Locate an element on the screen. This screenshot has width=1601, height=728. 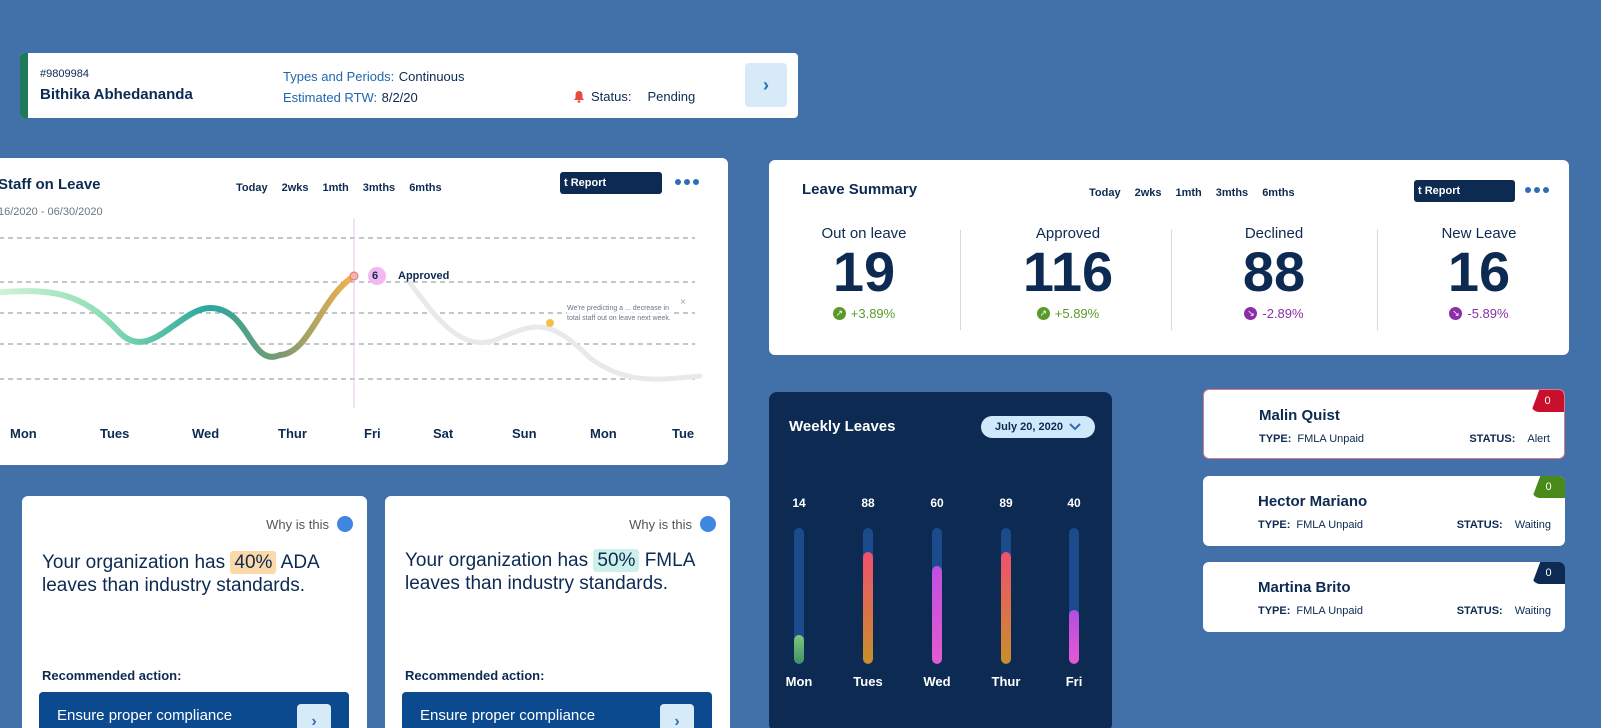
staff-line-chart is located at coordinates (351, 313).